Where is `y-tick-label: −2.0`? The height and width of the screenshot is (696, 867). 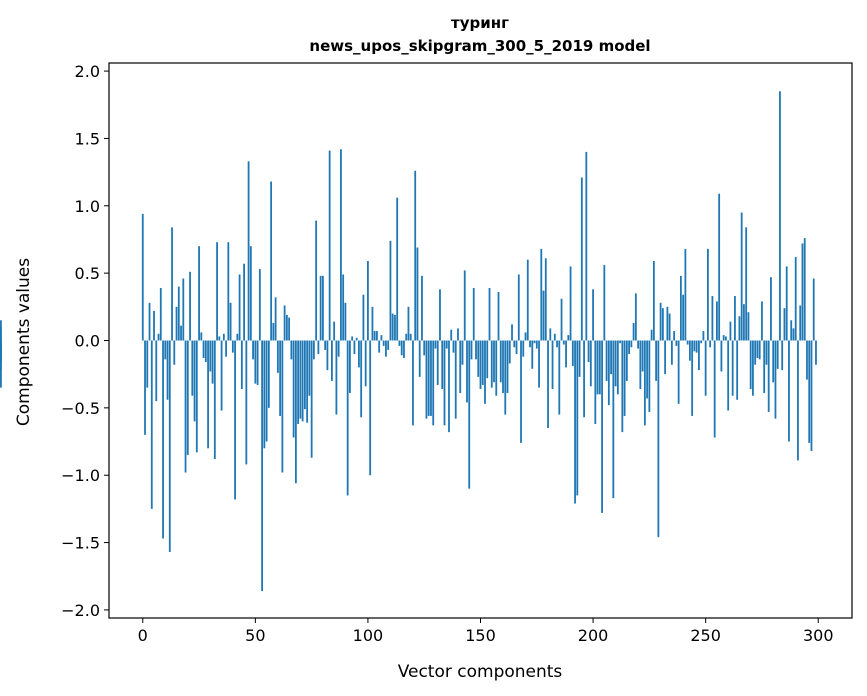
y-tick-label: −2.0 is located at coordinates (80, 610).